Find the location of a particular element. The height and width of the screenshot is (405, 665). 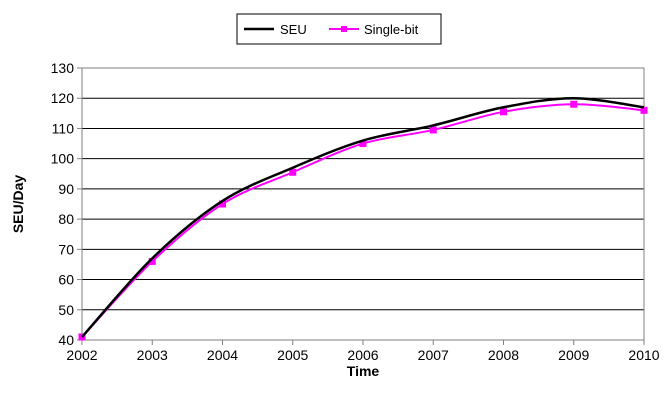

legend-marker-single-bit is located at coordinates (344, 29).